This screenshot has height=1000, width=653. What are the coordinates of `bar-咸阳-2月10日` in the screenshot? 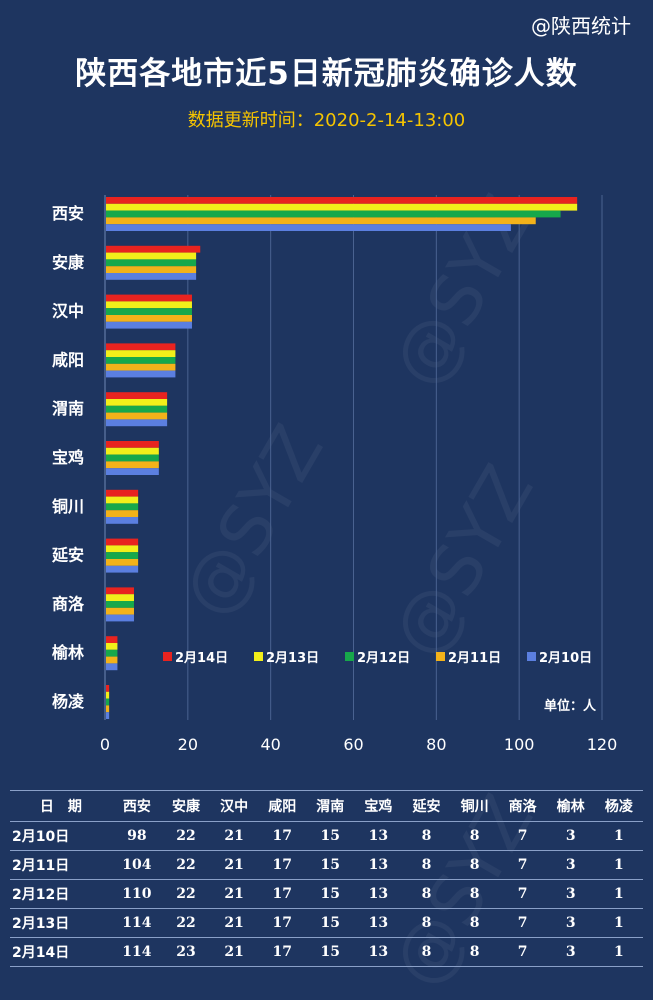 It's located at (141, 374).